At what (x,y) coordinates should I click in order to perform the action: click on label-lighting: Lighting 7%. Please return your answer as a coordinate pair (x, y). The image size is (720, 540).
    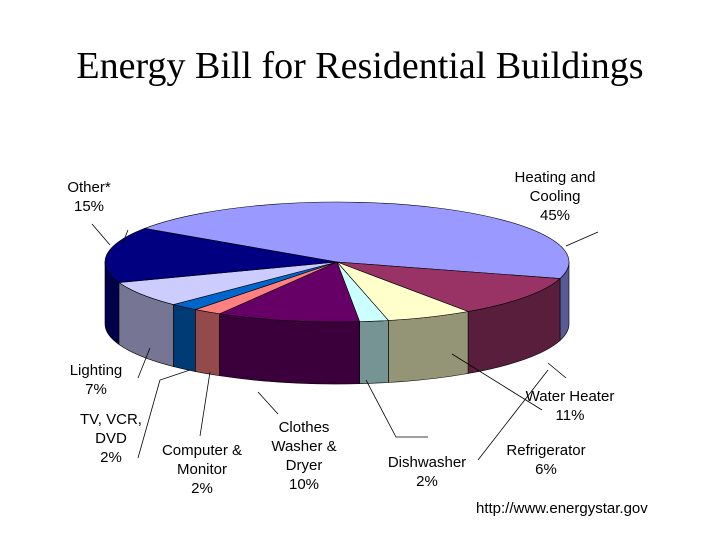
    Looking at the image, I should click on (96, 380).